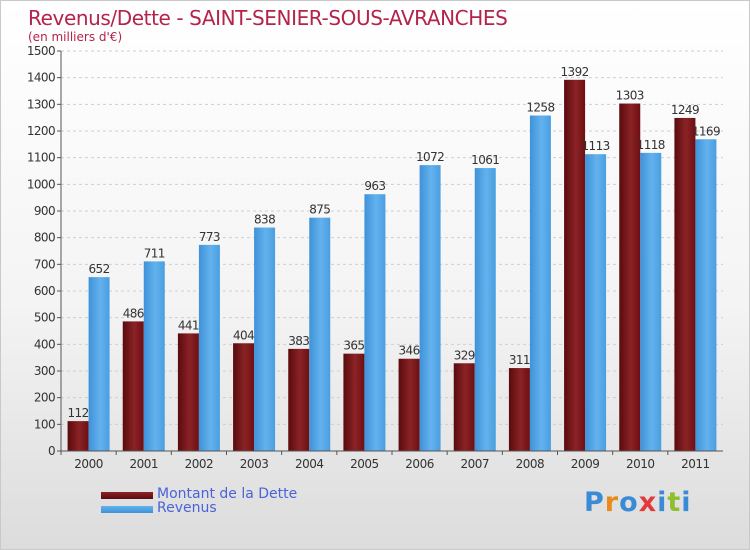 This screenshot has width=750, height=550. I want to click on y-tick-label: 1100, so click(41, 158).